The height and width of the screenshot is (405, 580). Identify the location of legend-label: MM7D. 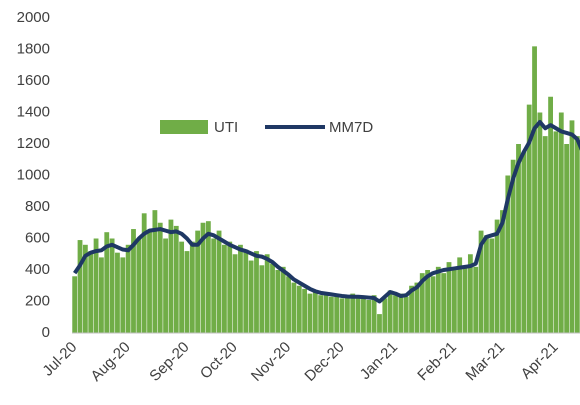
(351, 127).